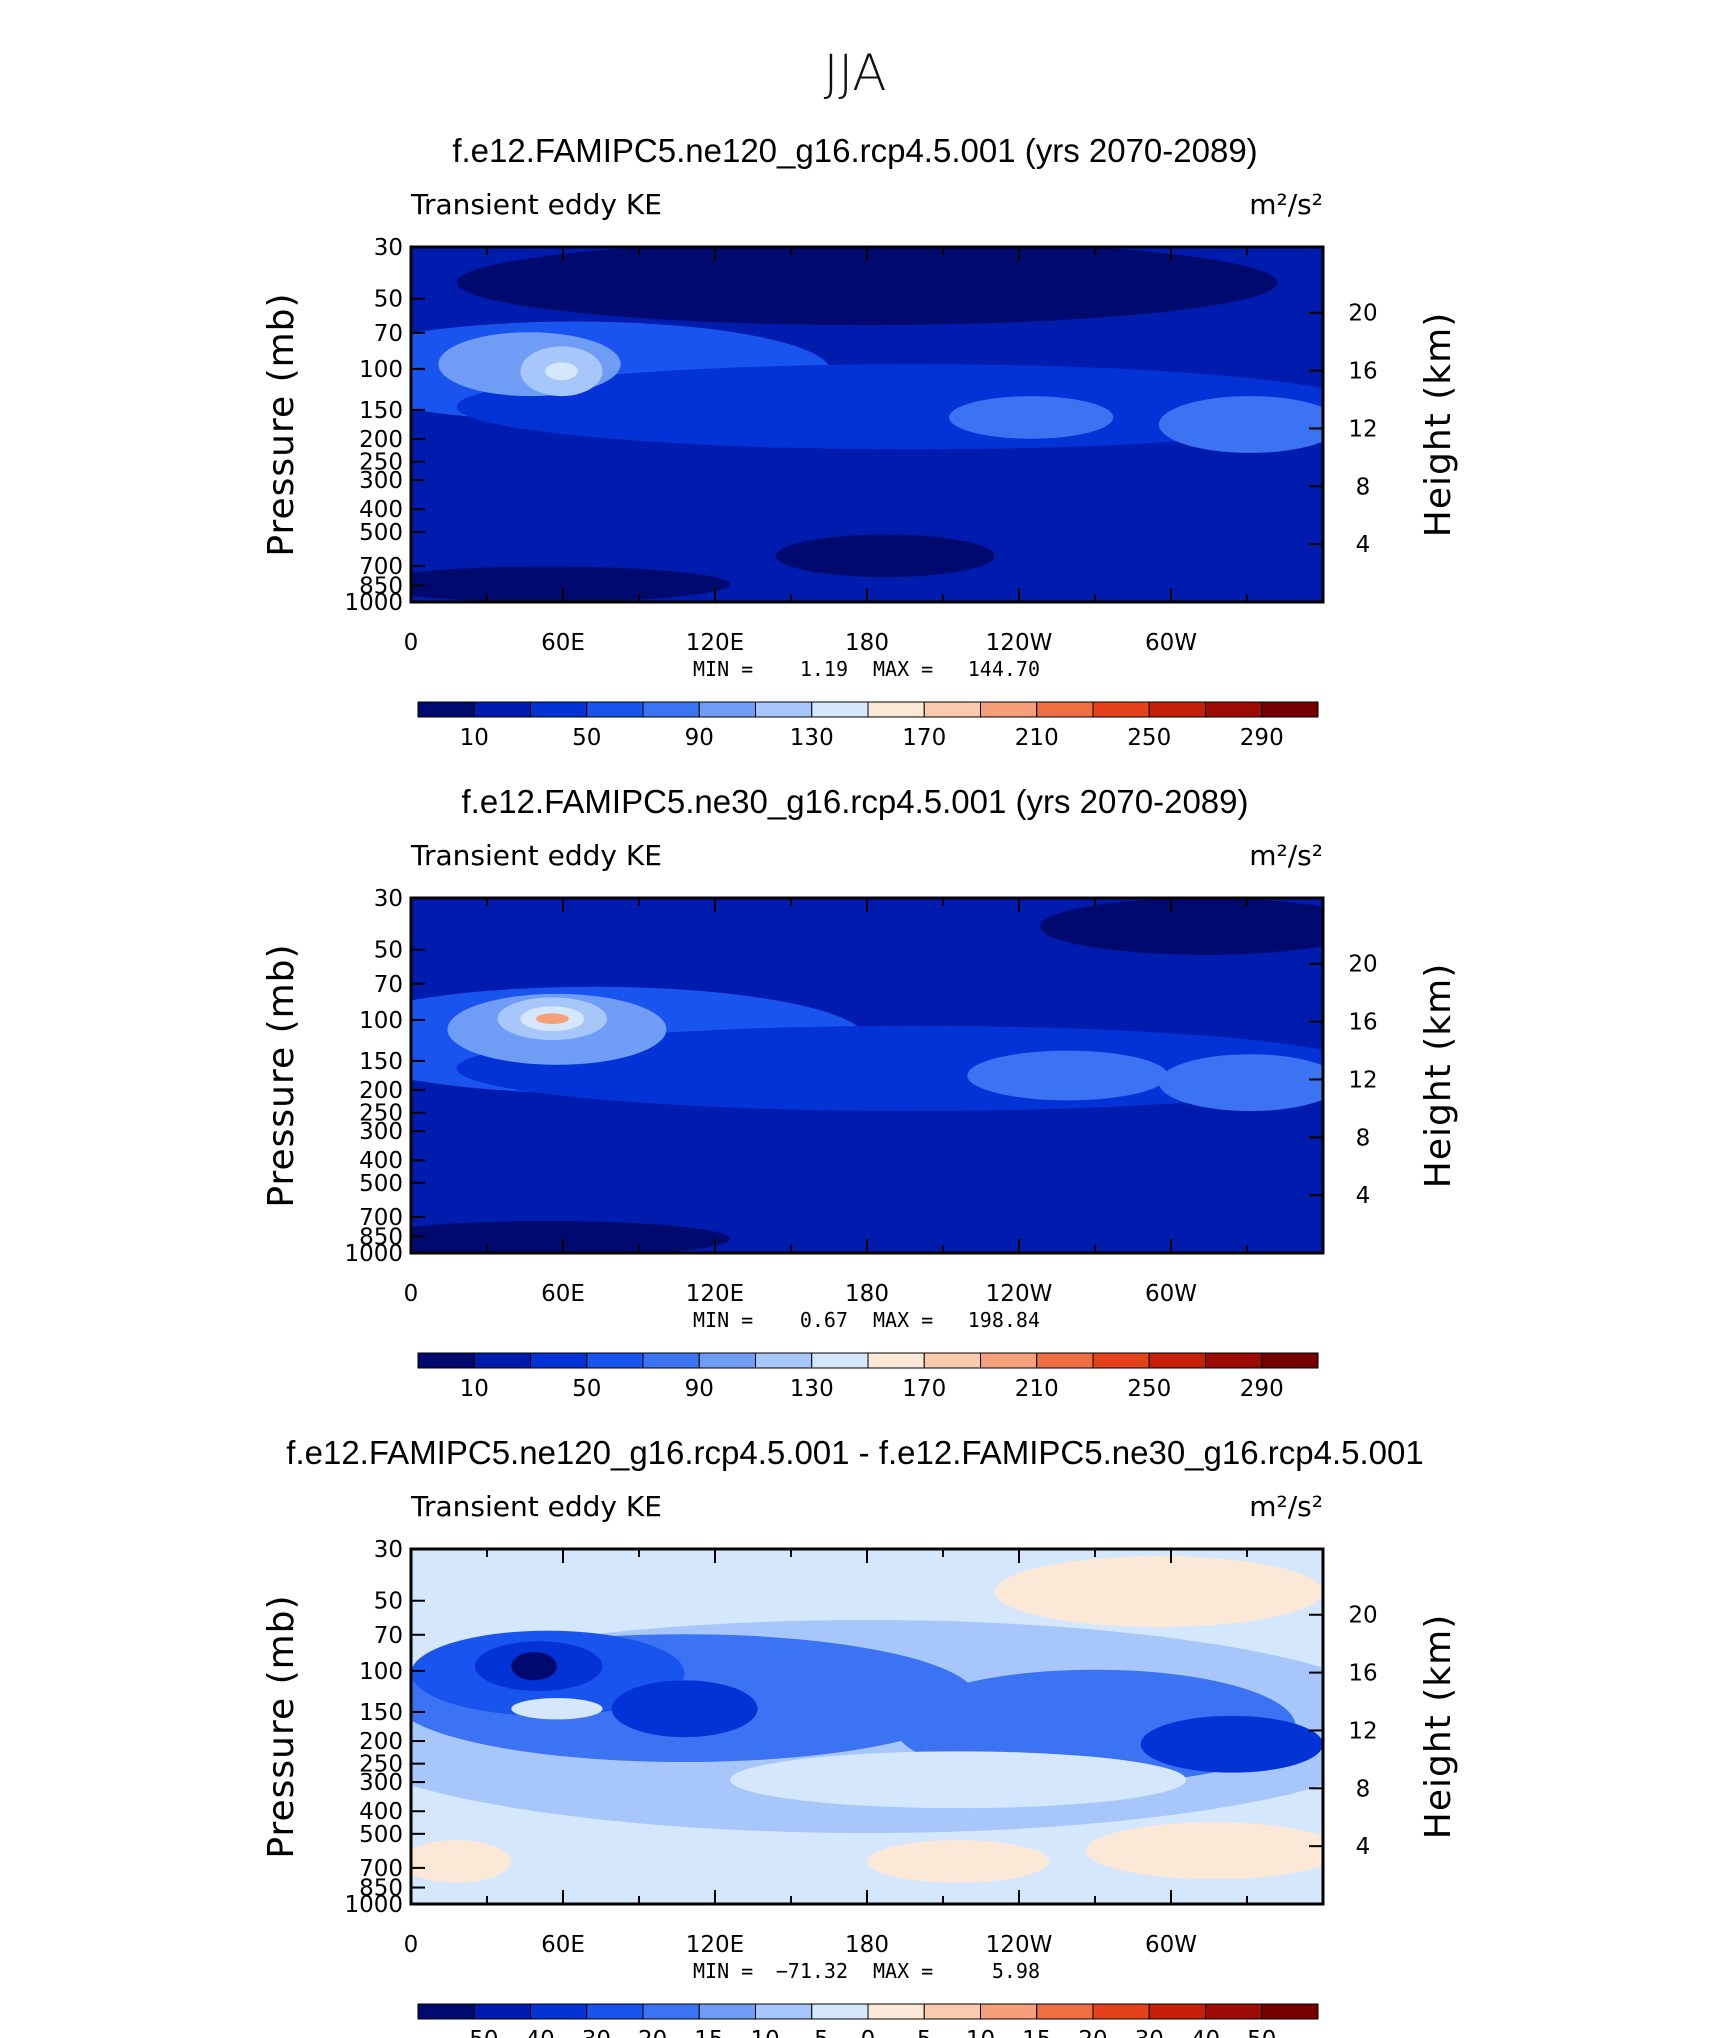 The height and width of the screenshot is (2038, 1710). Describe the element at coordinates (1262, 738) in the screenshot. I see `colorbar-label: 290` at that location.